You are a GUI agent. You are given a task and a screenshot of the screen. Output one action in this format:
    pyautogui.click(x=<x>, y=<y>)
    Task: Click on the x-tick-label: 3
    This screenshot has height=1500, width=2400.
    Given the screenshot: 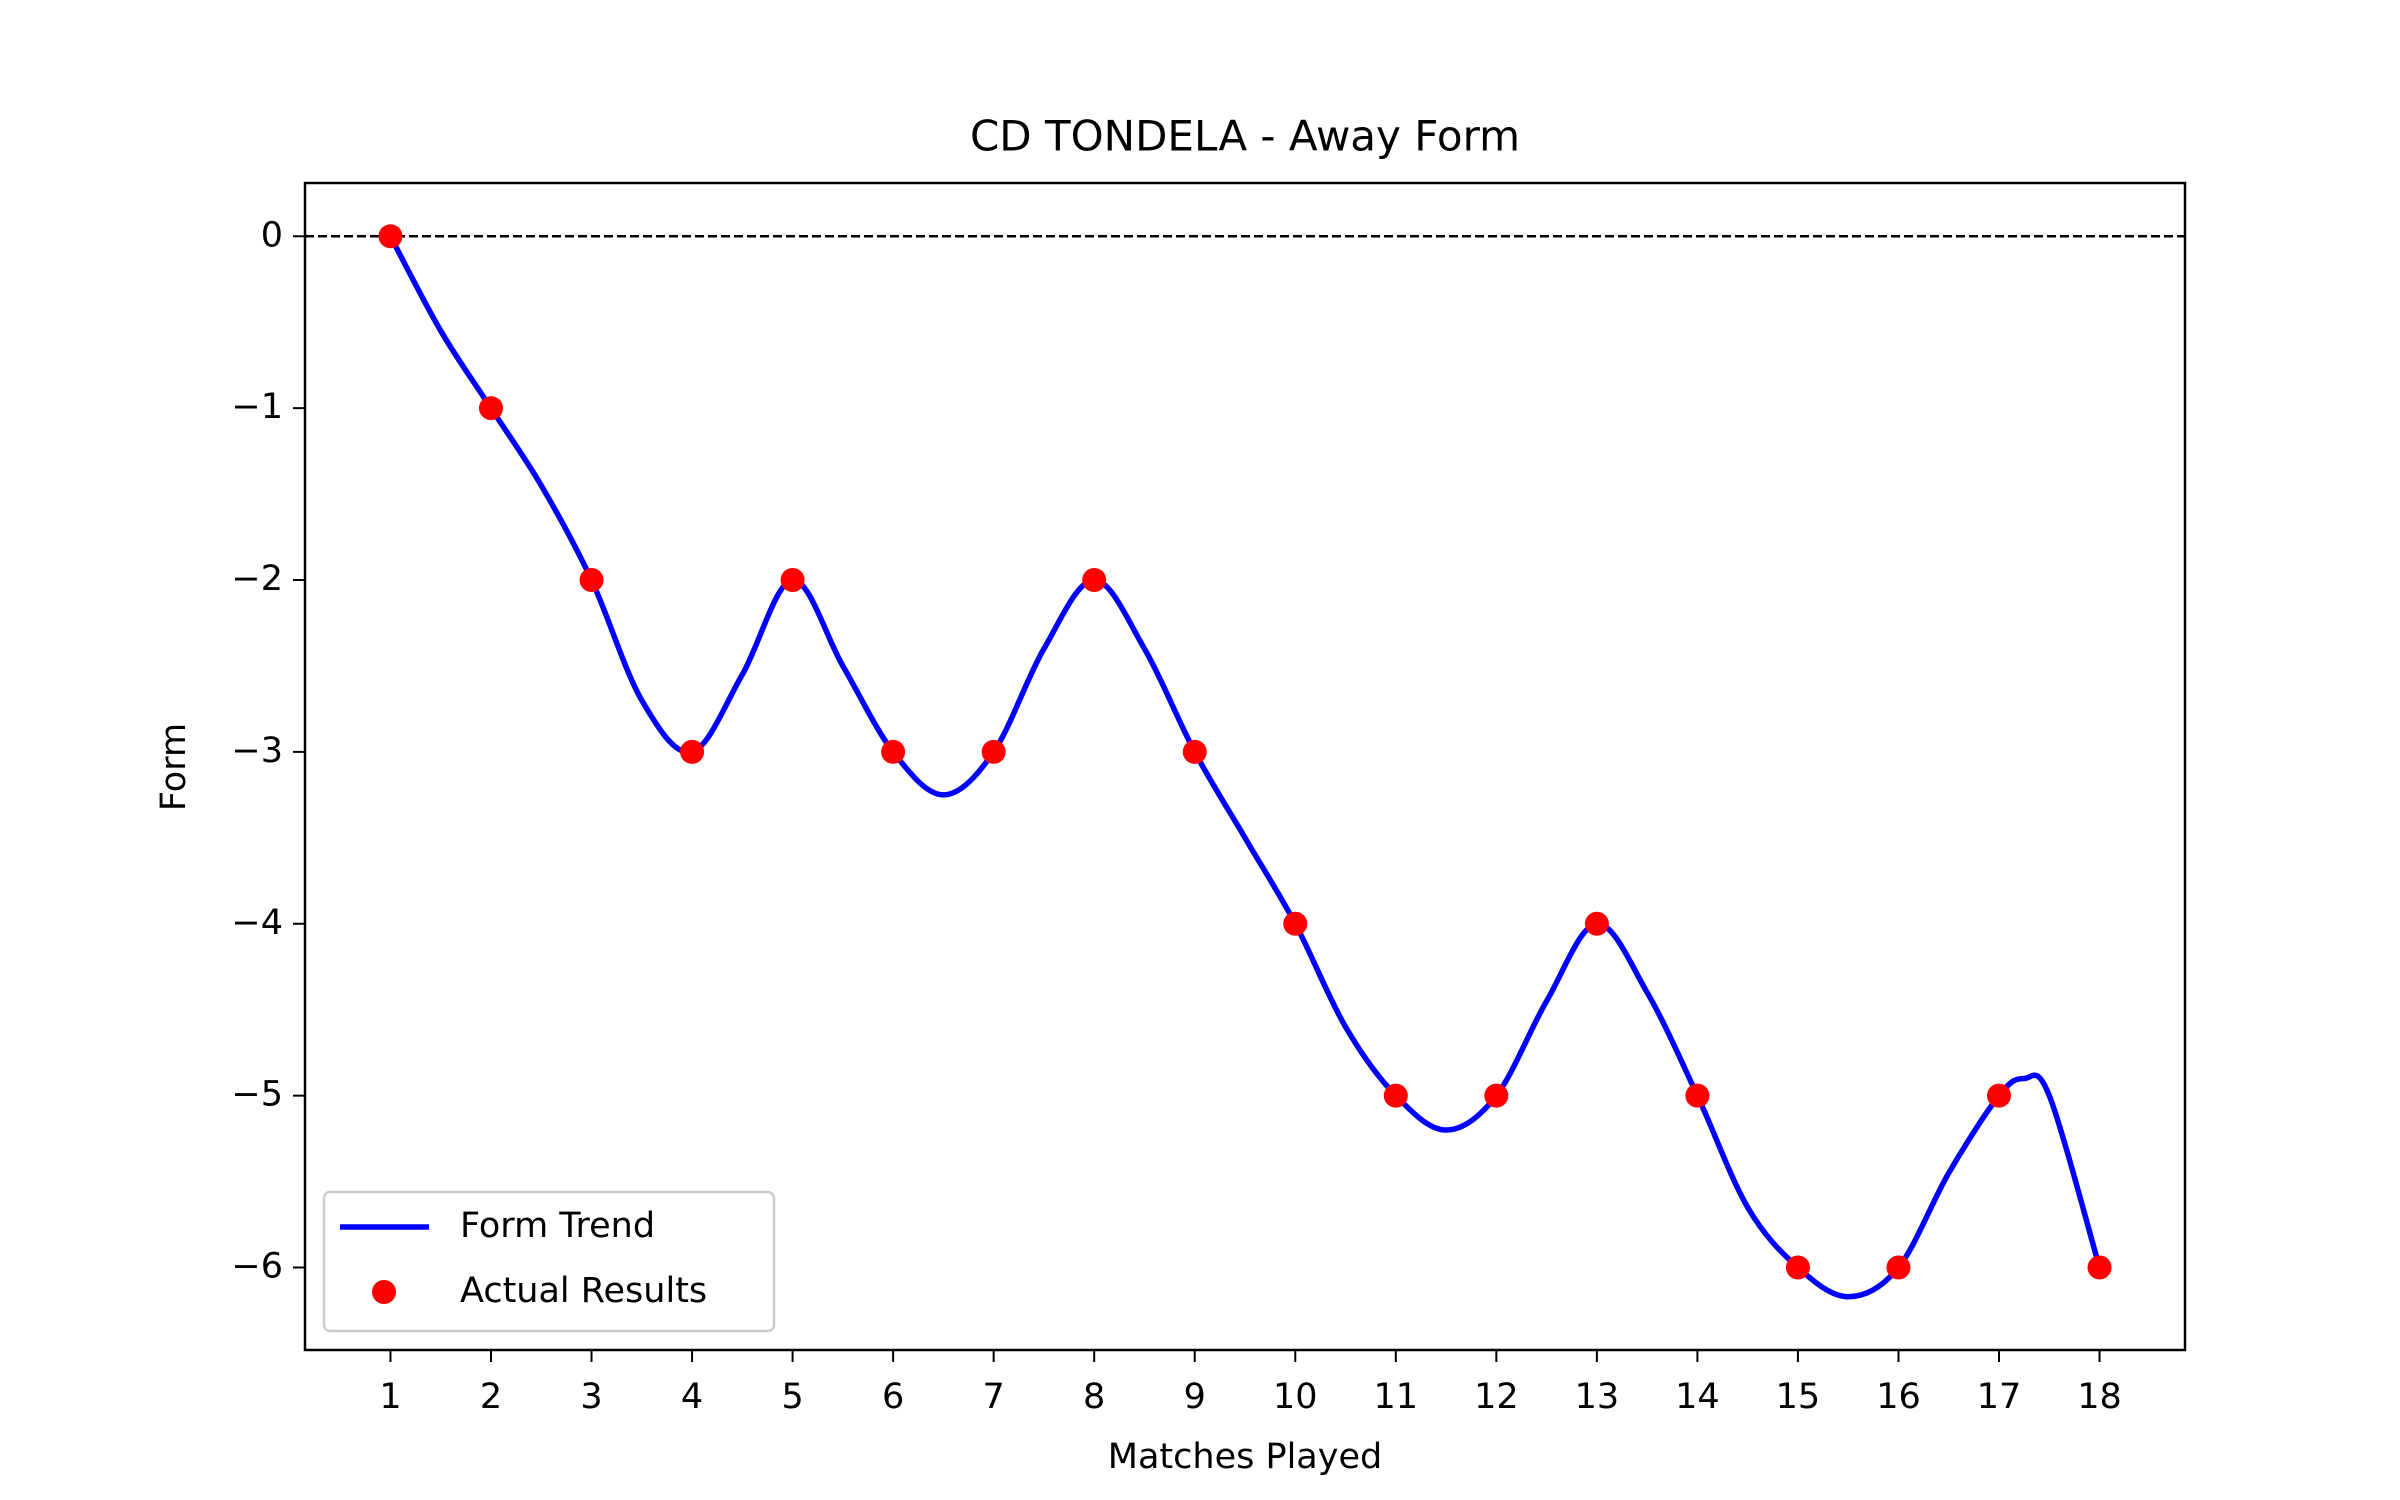 What is the action you would take?
    pyautogui.click(x=591, y=1397)
    